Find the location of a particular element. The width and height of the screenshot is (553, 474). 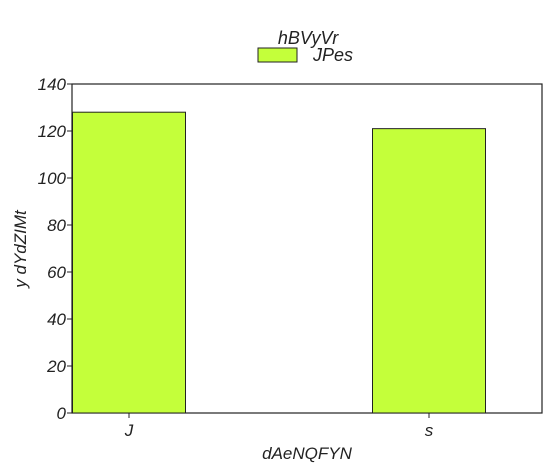

y-tick-label: 80 is located at coordinates (56, 225).